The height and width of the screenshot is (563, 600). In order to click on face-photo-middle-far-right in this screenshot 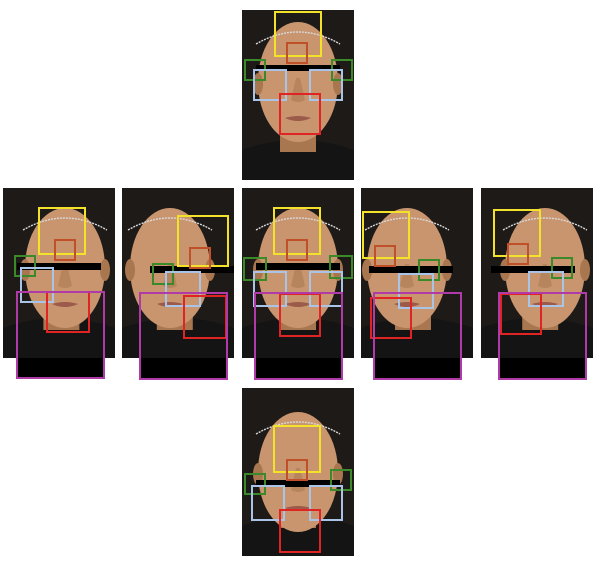, I will do `click(537, 273)`.